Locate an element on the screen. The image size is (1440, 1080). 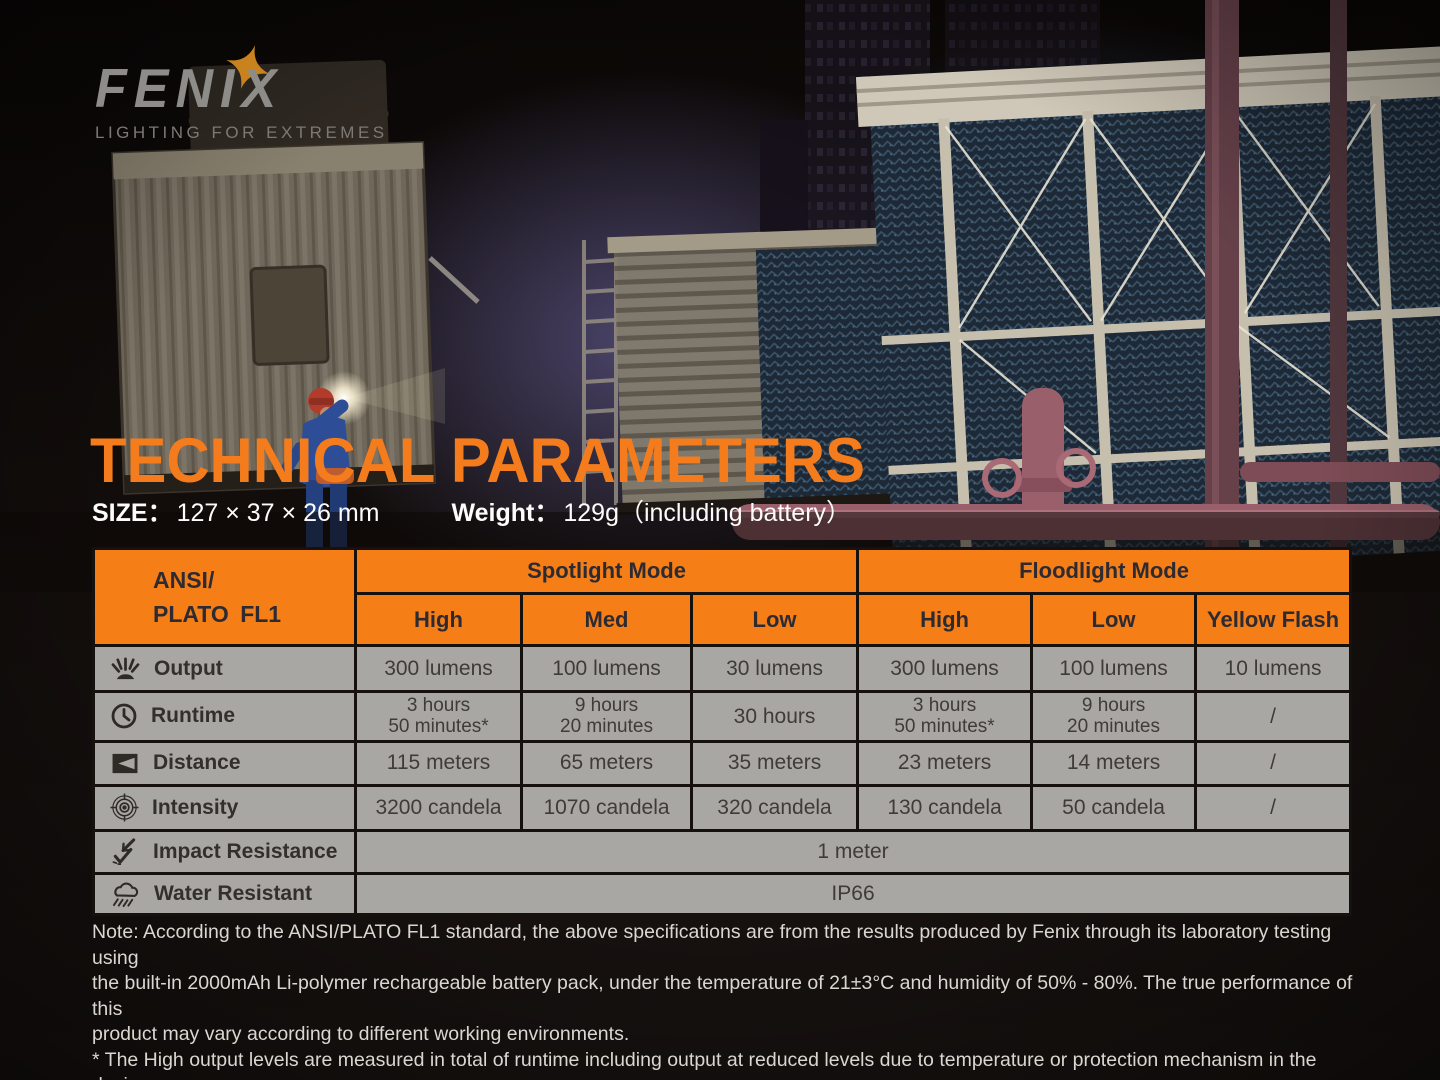
corner-line-1: ANSI/ is located at coordinates (184, 579).